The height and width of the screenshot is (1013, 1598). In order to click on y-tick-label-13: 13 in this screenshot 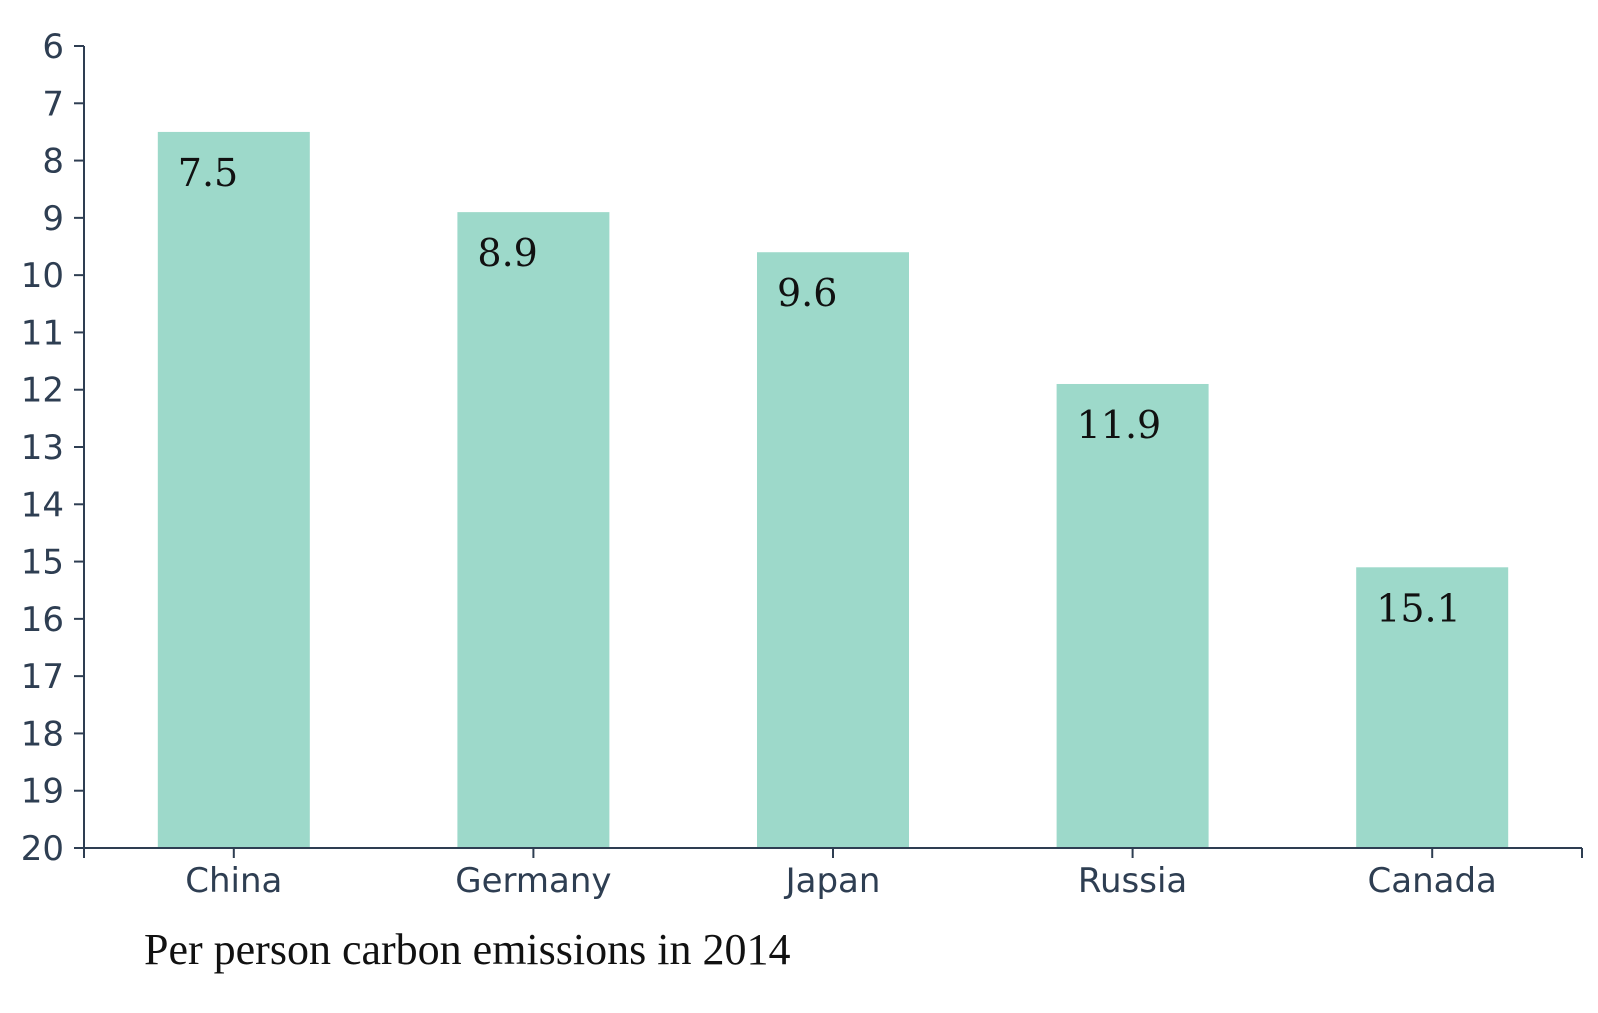, I will do `click(42, 448)`.